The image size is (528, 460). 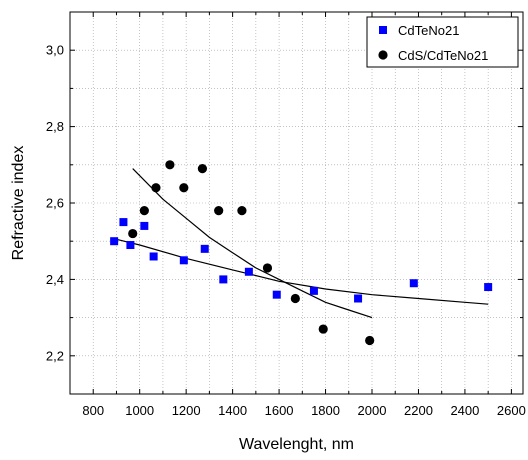 What do you see at coordinates (511, 410) in the screenshot?
I see `x-tick-label: 2600` at bounding box center [511, 410].